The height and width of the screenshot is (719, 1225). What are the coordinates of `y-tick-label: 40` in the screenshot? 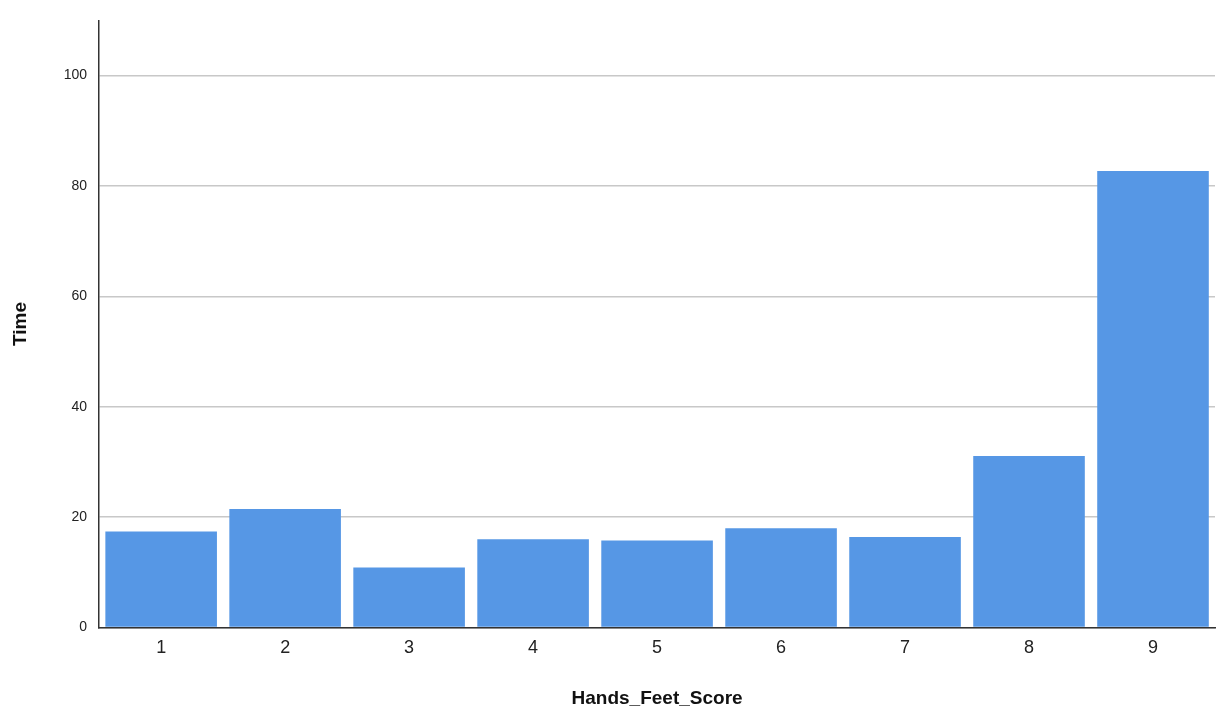 It's located at (79, 405).